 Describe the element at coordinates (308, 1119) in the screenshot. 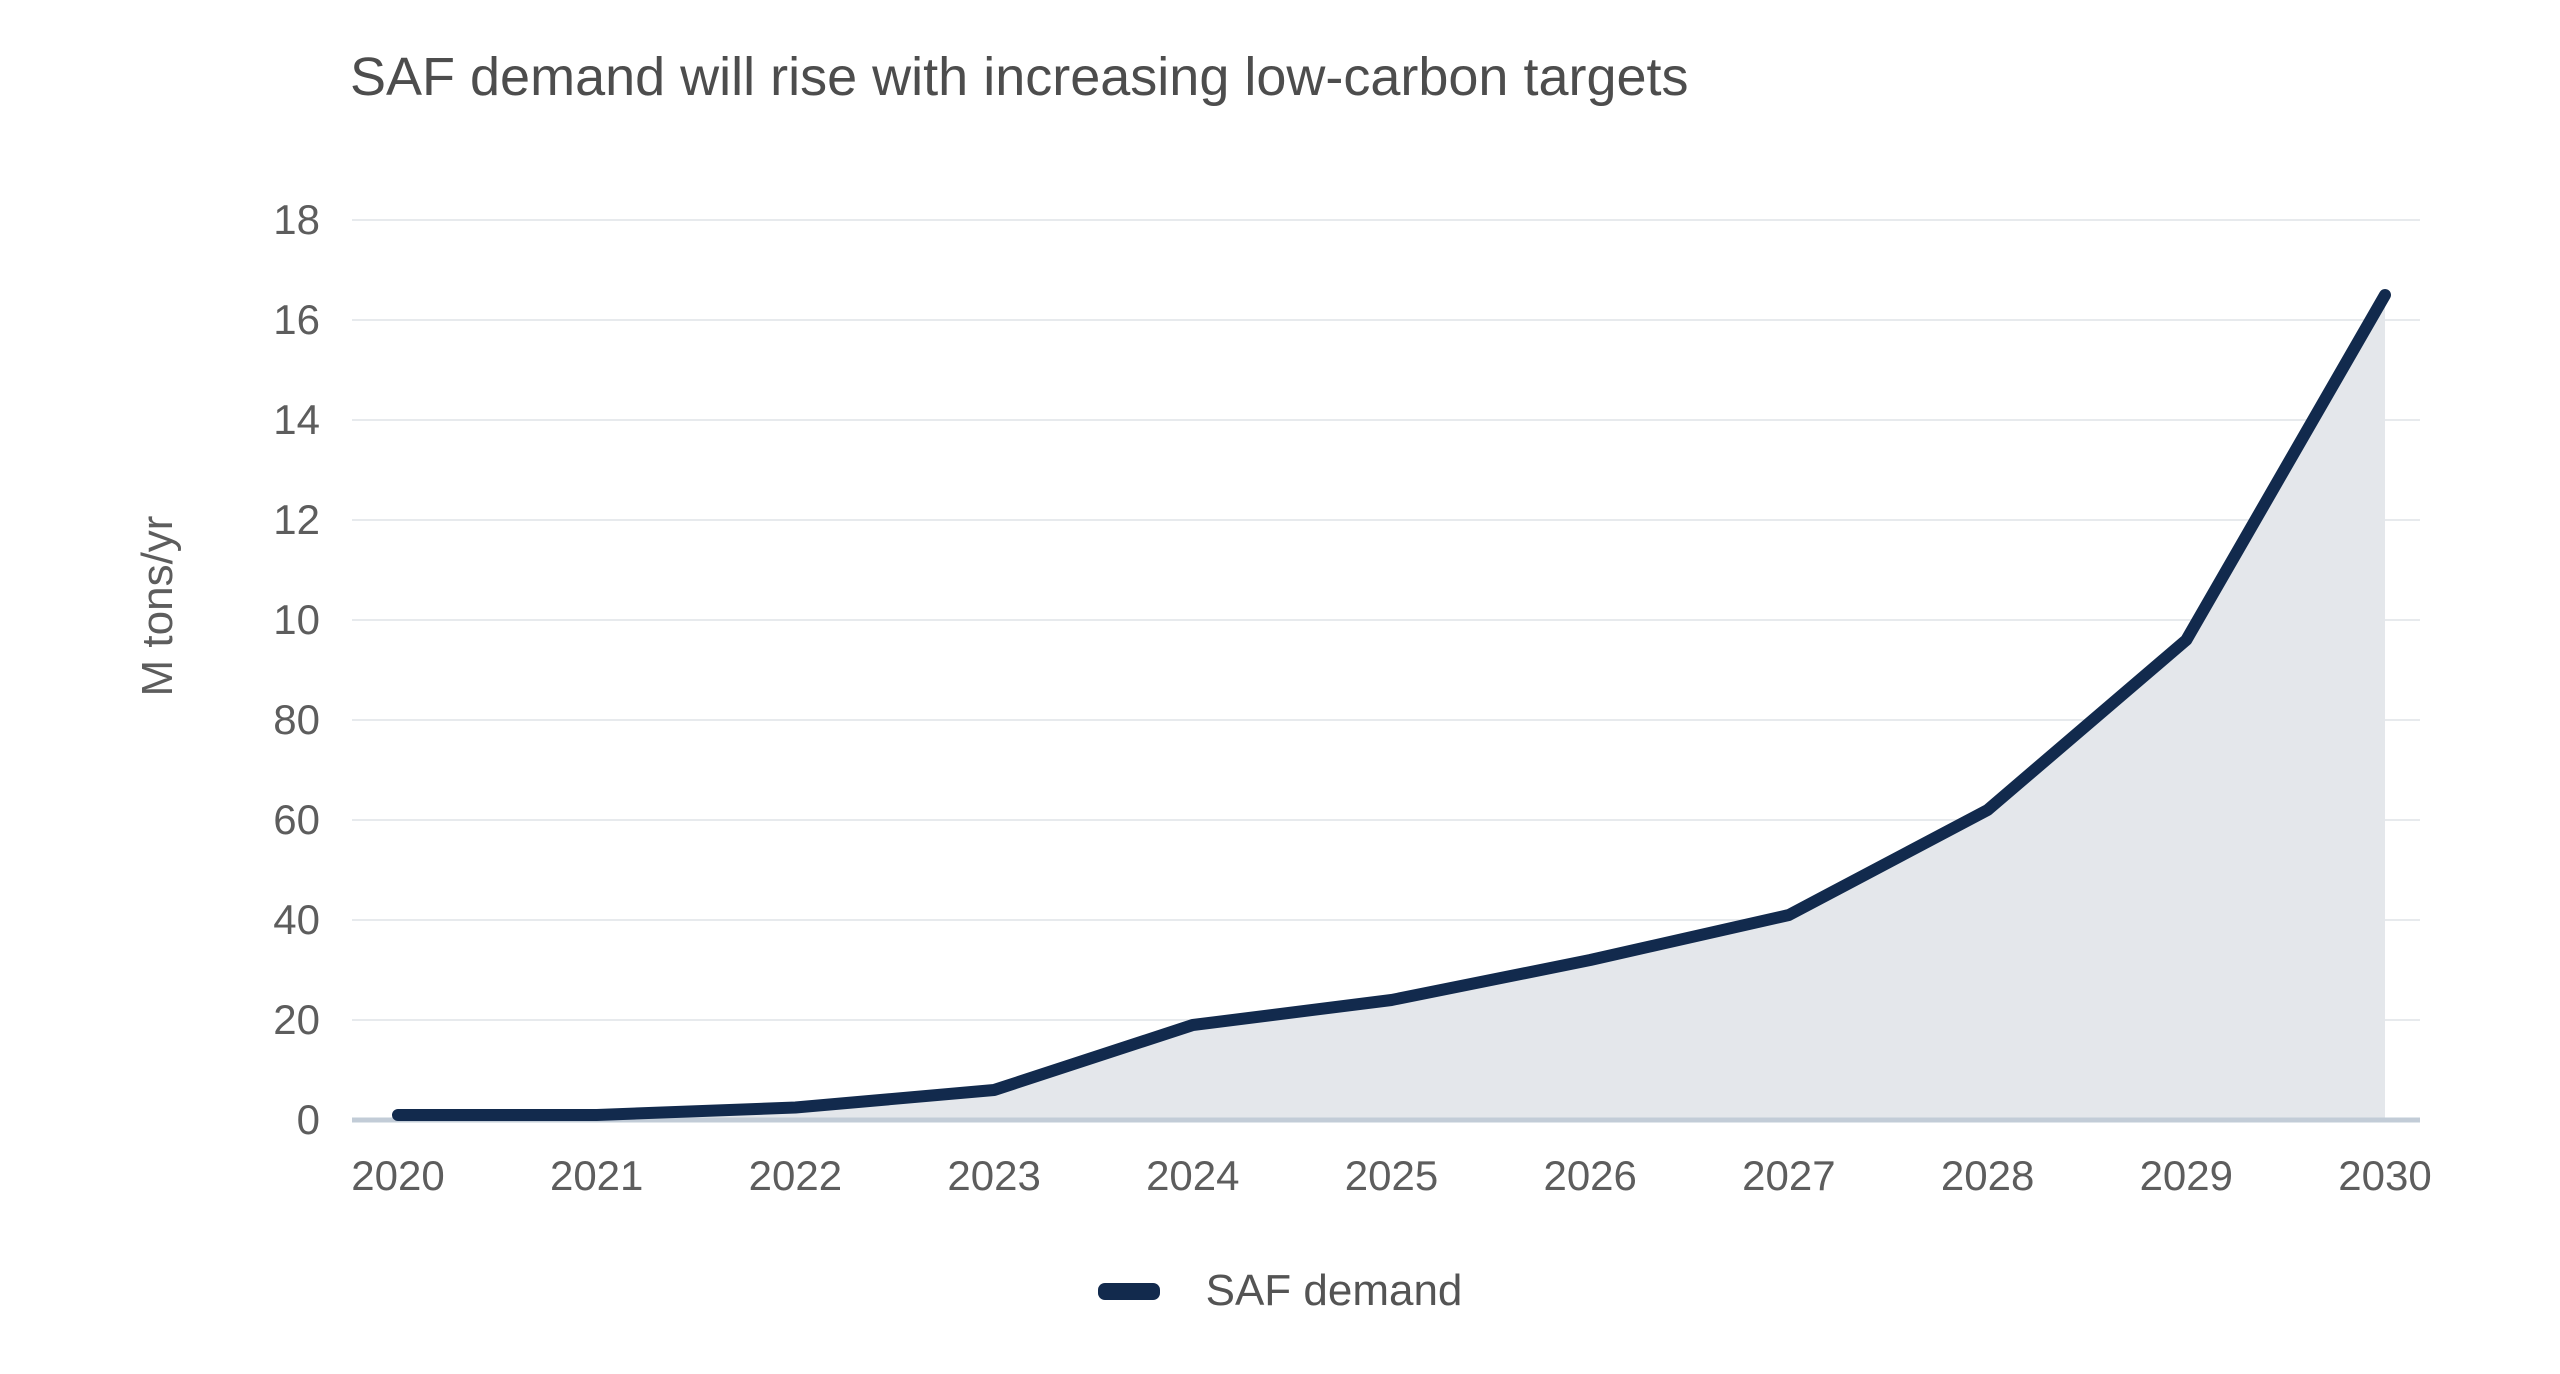

I see `y-tick-label-0: 0` at that location.